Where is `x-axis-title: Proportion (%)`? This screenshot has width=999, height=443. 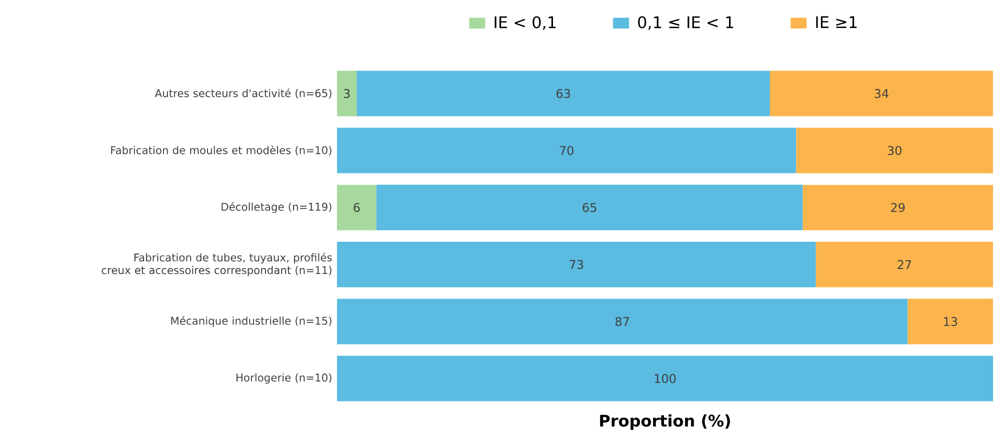
x-axis-title: Proportion (%) is located at coordinates (665, 422).